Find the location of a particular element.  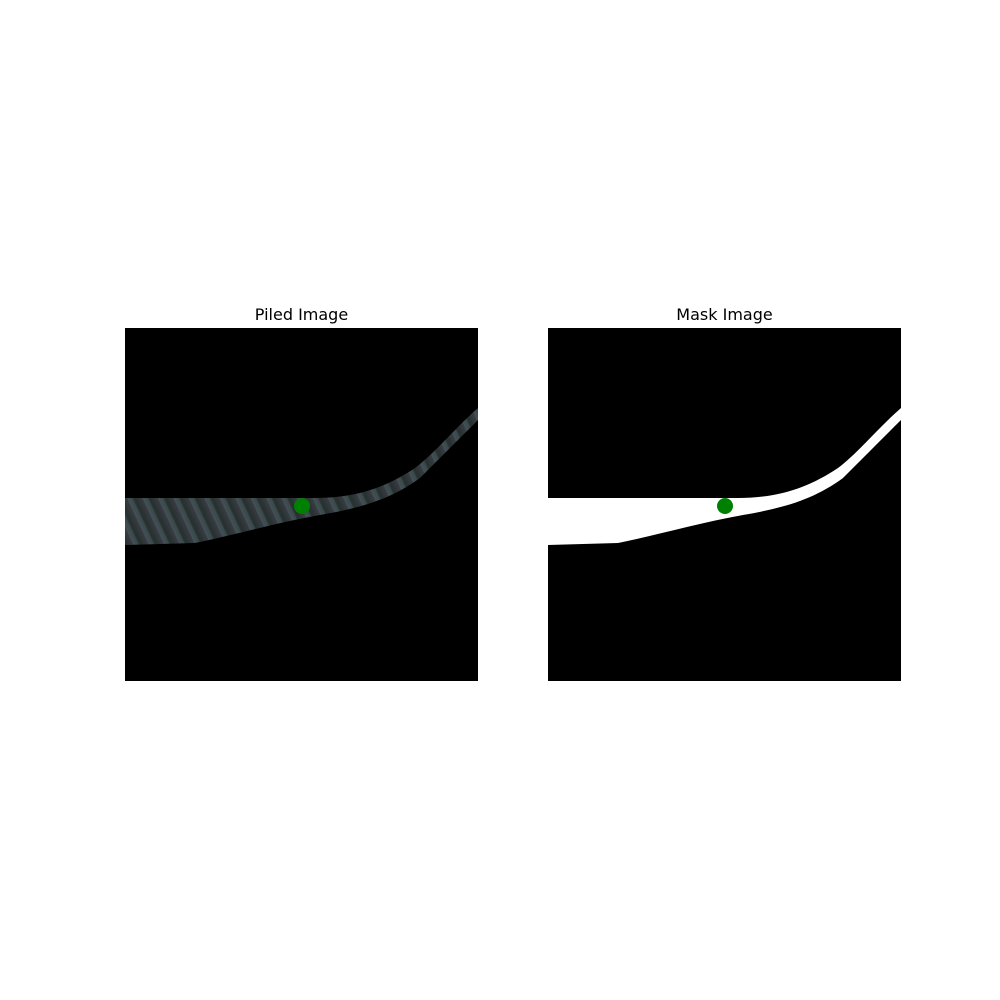

piled-object-shape is located at coordinates (301, 476).